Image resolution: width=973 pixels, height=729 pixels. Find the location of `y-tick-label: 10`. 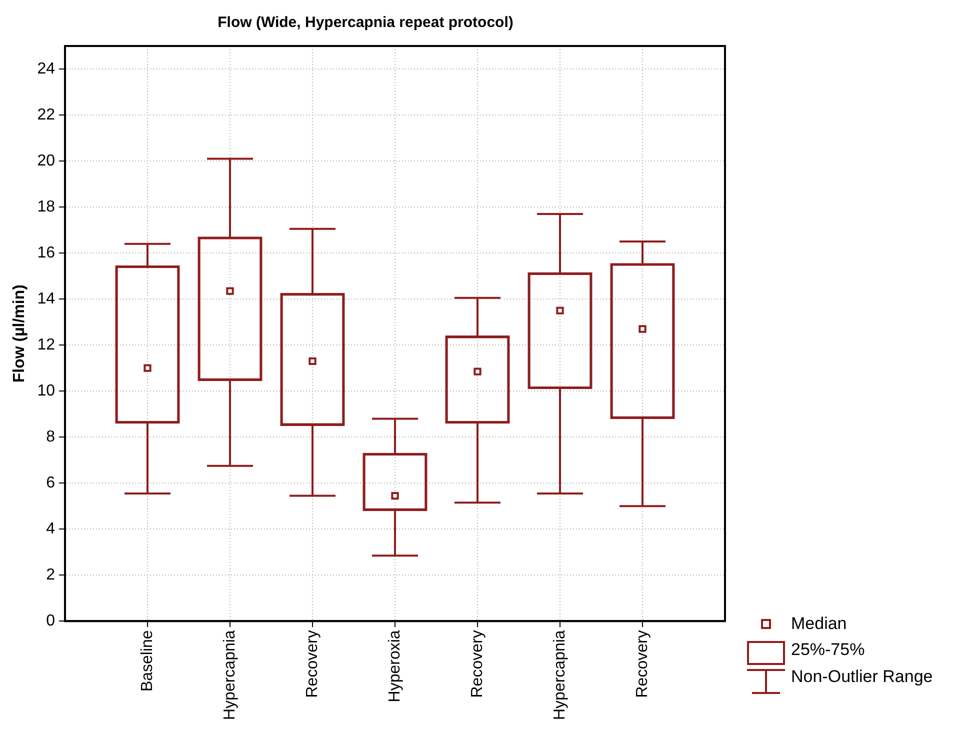

y-tick-label: 10 is located at coordinates (46, 391).